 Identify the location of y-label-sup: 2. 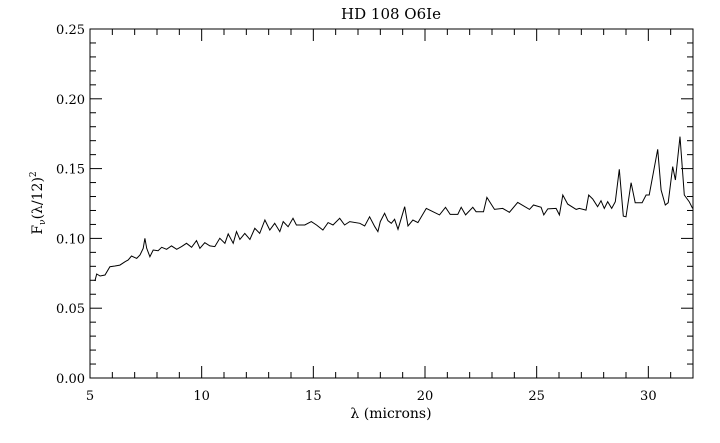
(34, 174).